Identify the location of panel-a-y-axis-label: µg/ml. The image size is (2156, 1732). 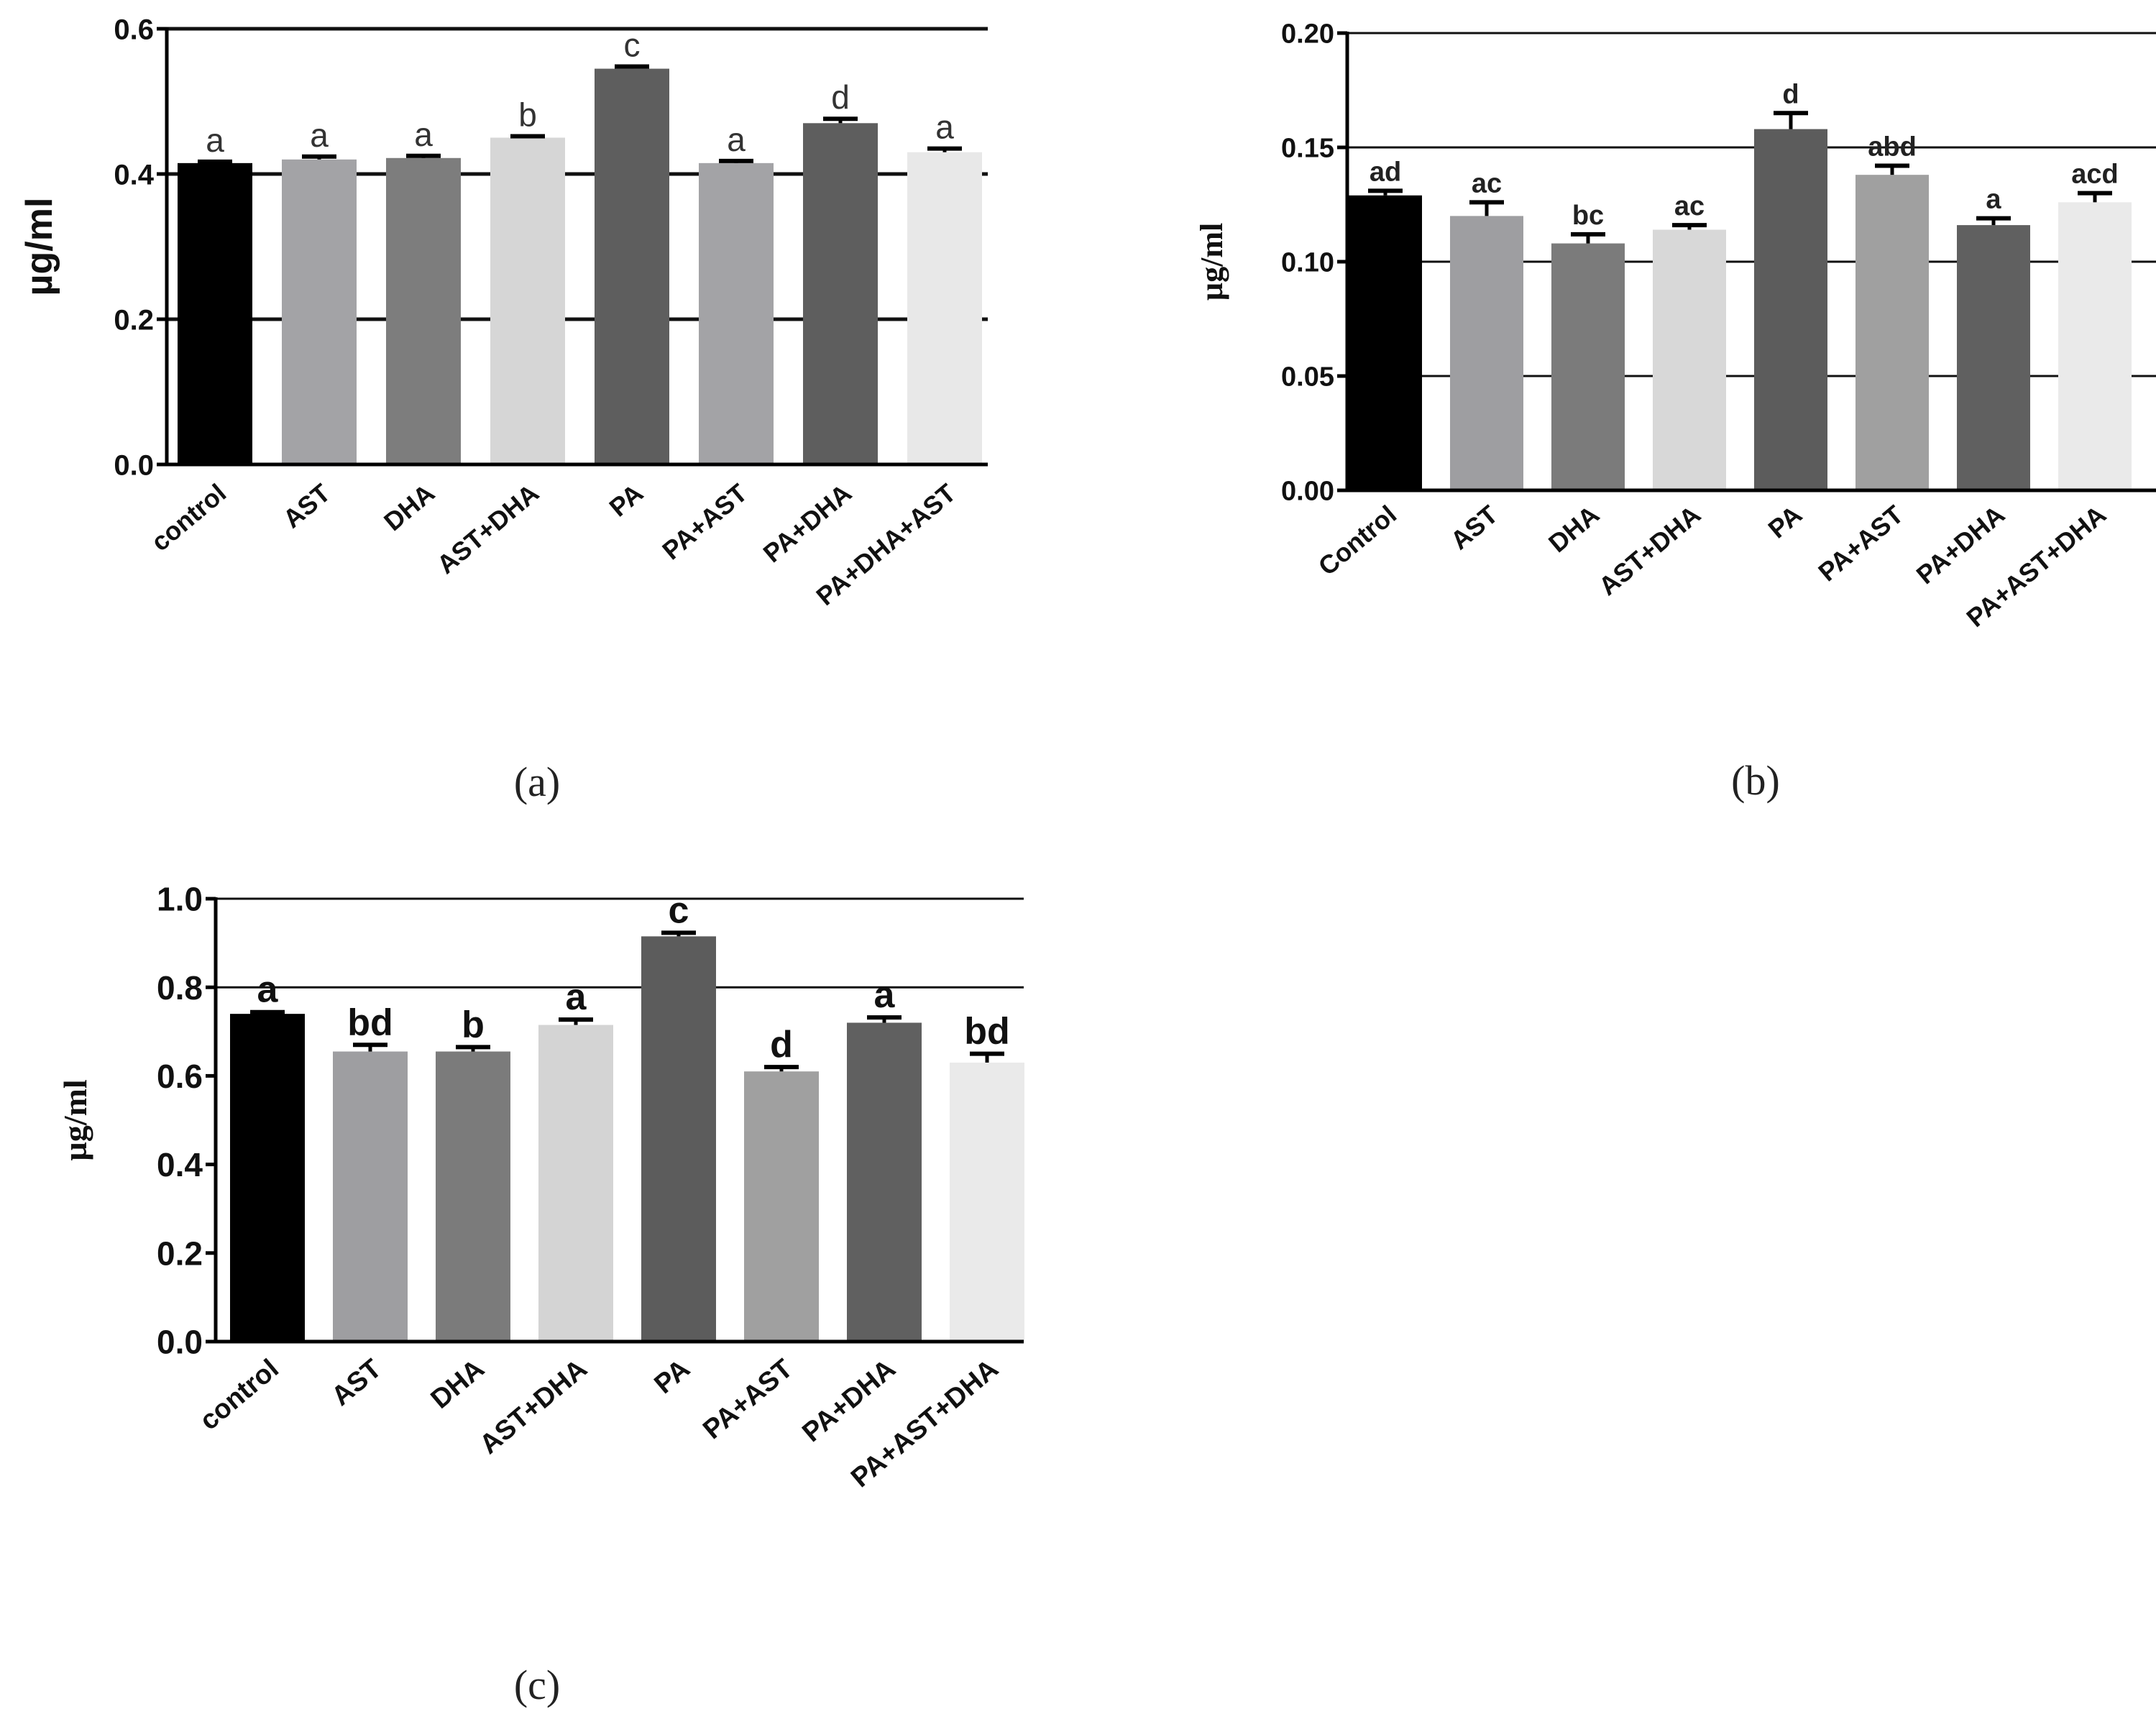
(40, 247).